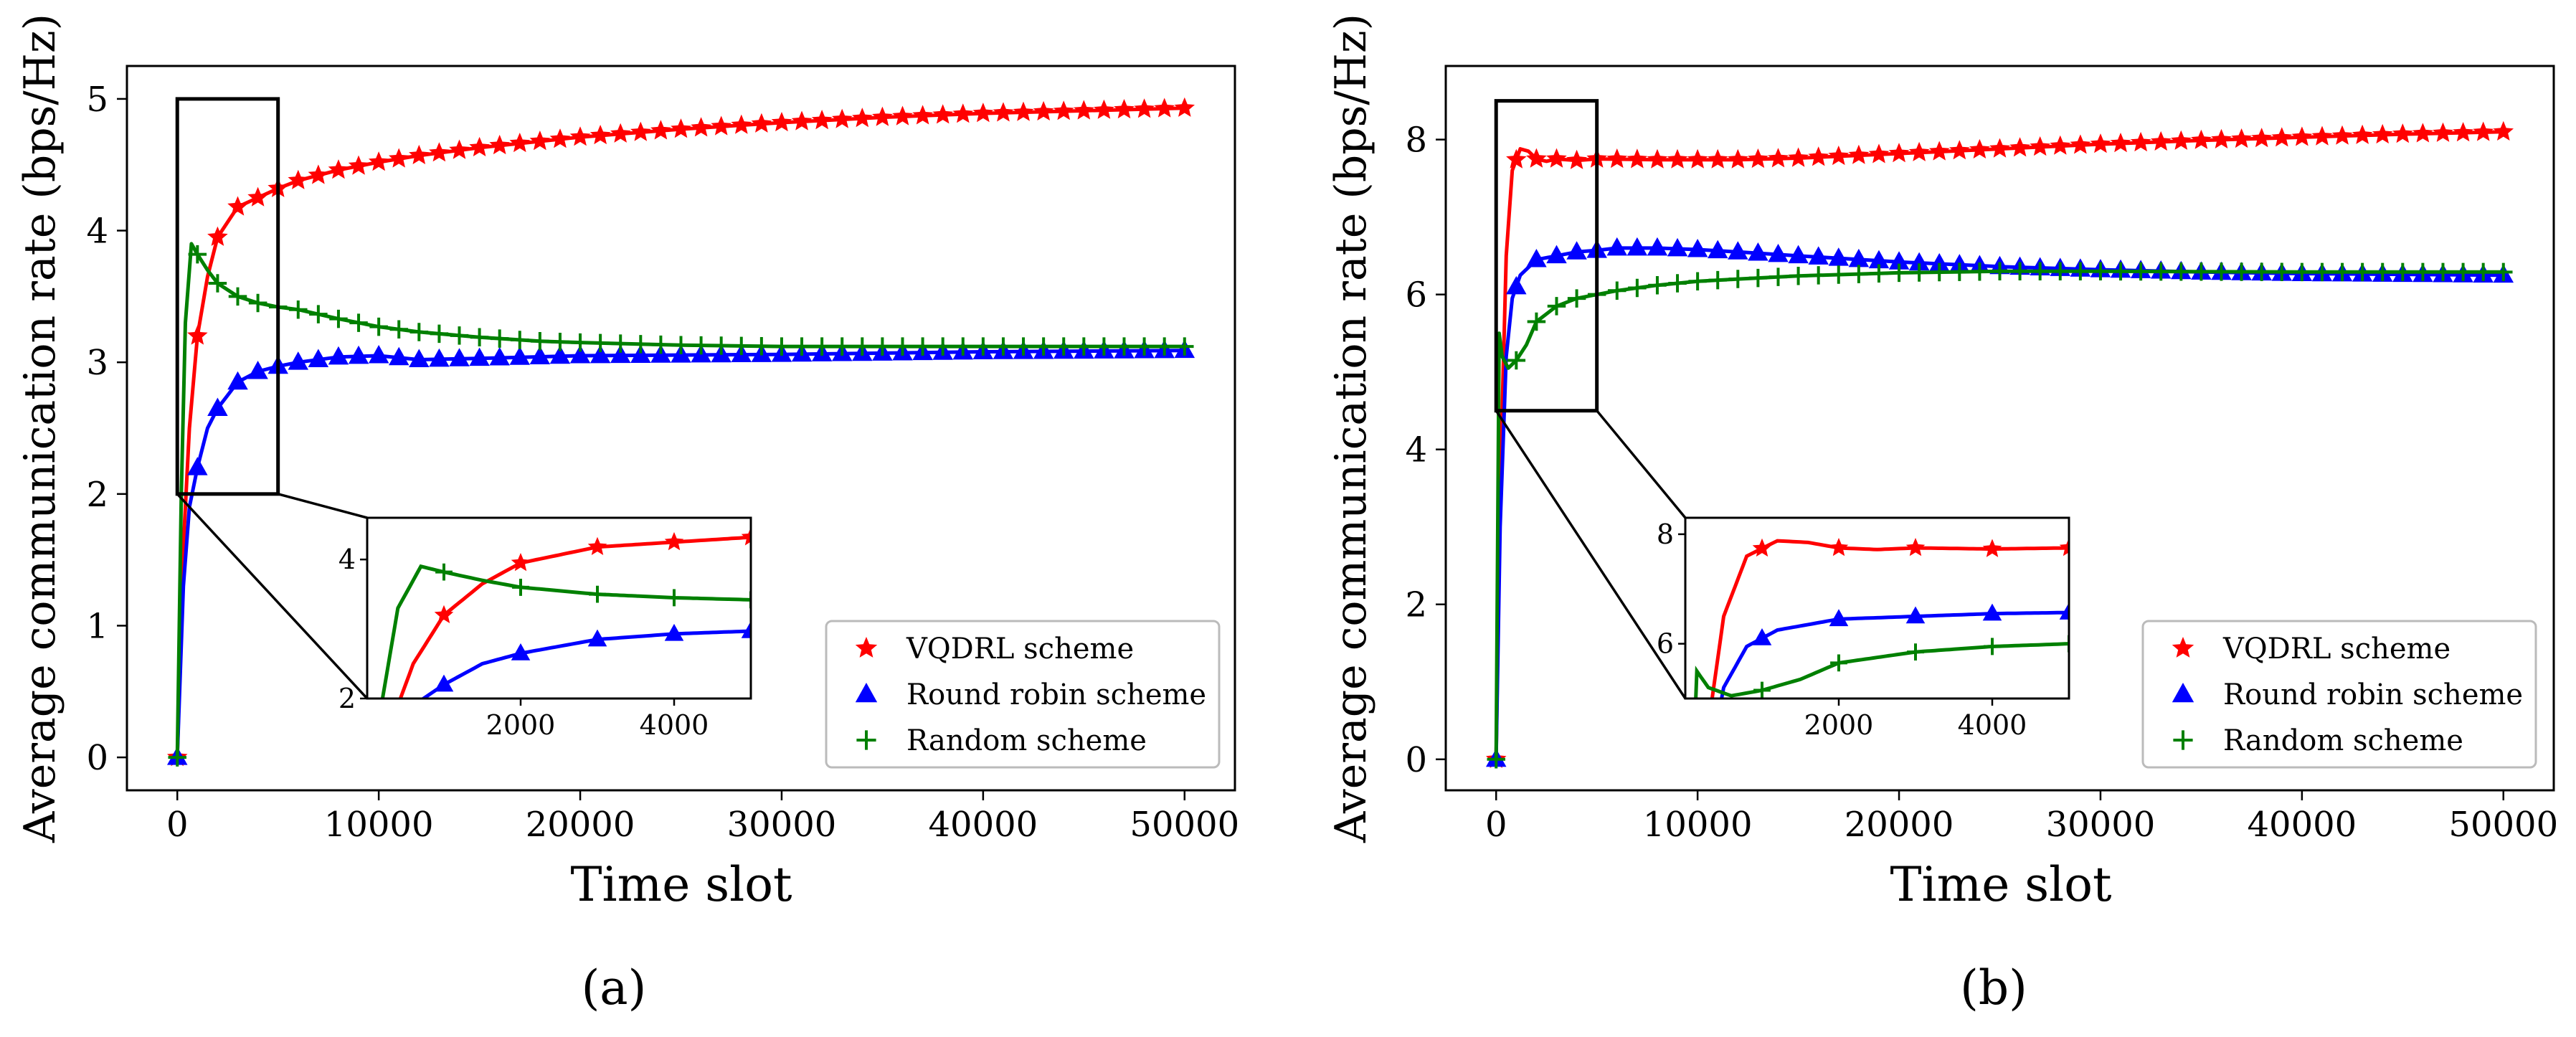 The height and width of the screenshot is (1037, 2576). Describe the element at coordinates (2336, 649) in the screenshot. I see `legend-label-vqdrl: VQDRL scheme` at that location.